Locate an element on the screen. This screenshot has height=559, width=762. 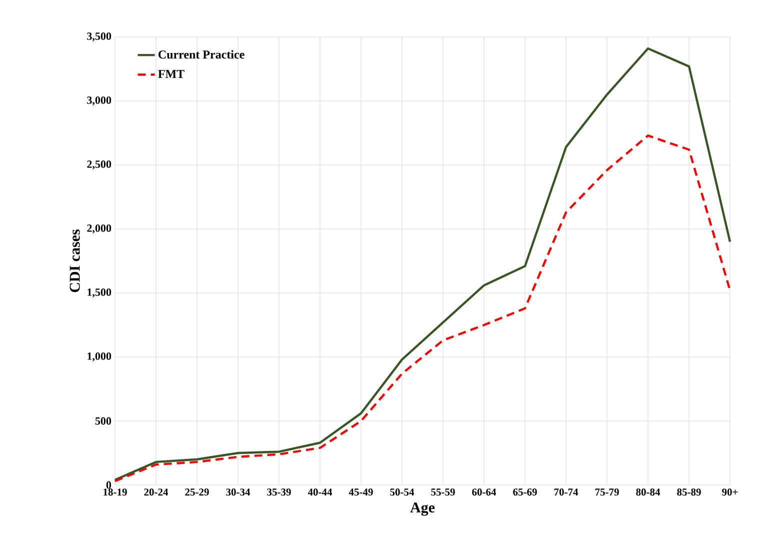
x-tick-label: 40-44 is located at coordinates (320, 492).